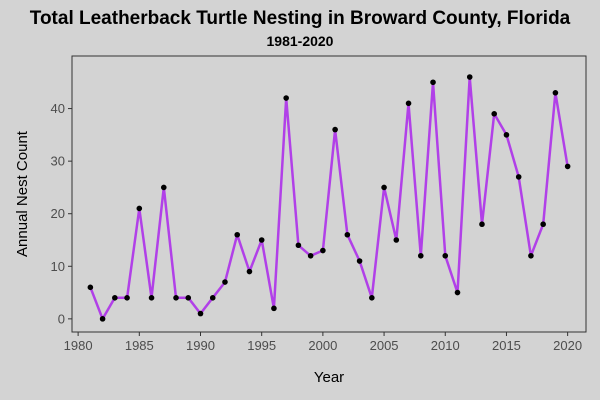 Image resolution: width=600 pixels, height=400 pixels. I want to click on y-axis: 0 10 20 30 40, so click(61, 213).